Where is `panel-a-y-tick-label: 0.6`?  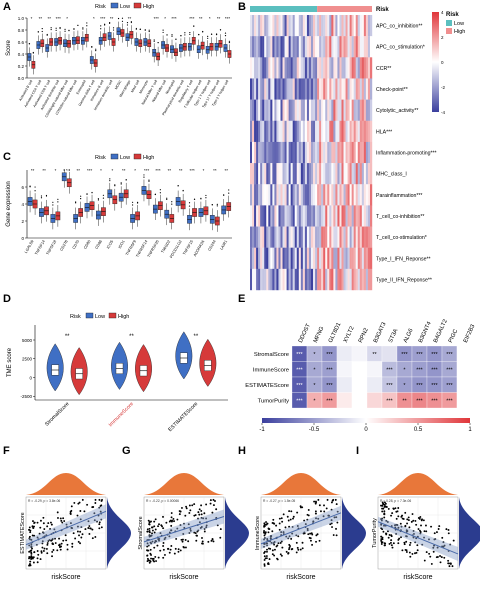 panel-a-y-tick-label: 0.6 is located at coordinates (21, 42).